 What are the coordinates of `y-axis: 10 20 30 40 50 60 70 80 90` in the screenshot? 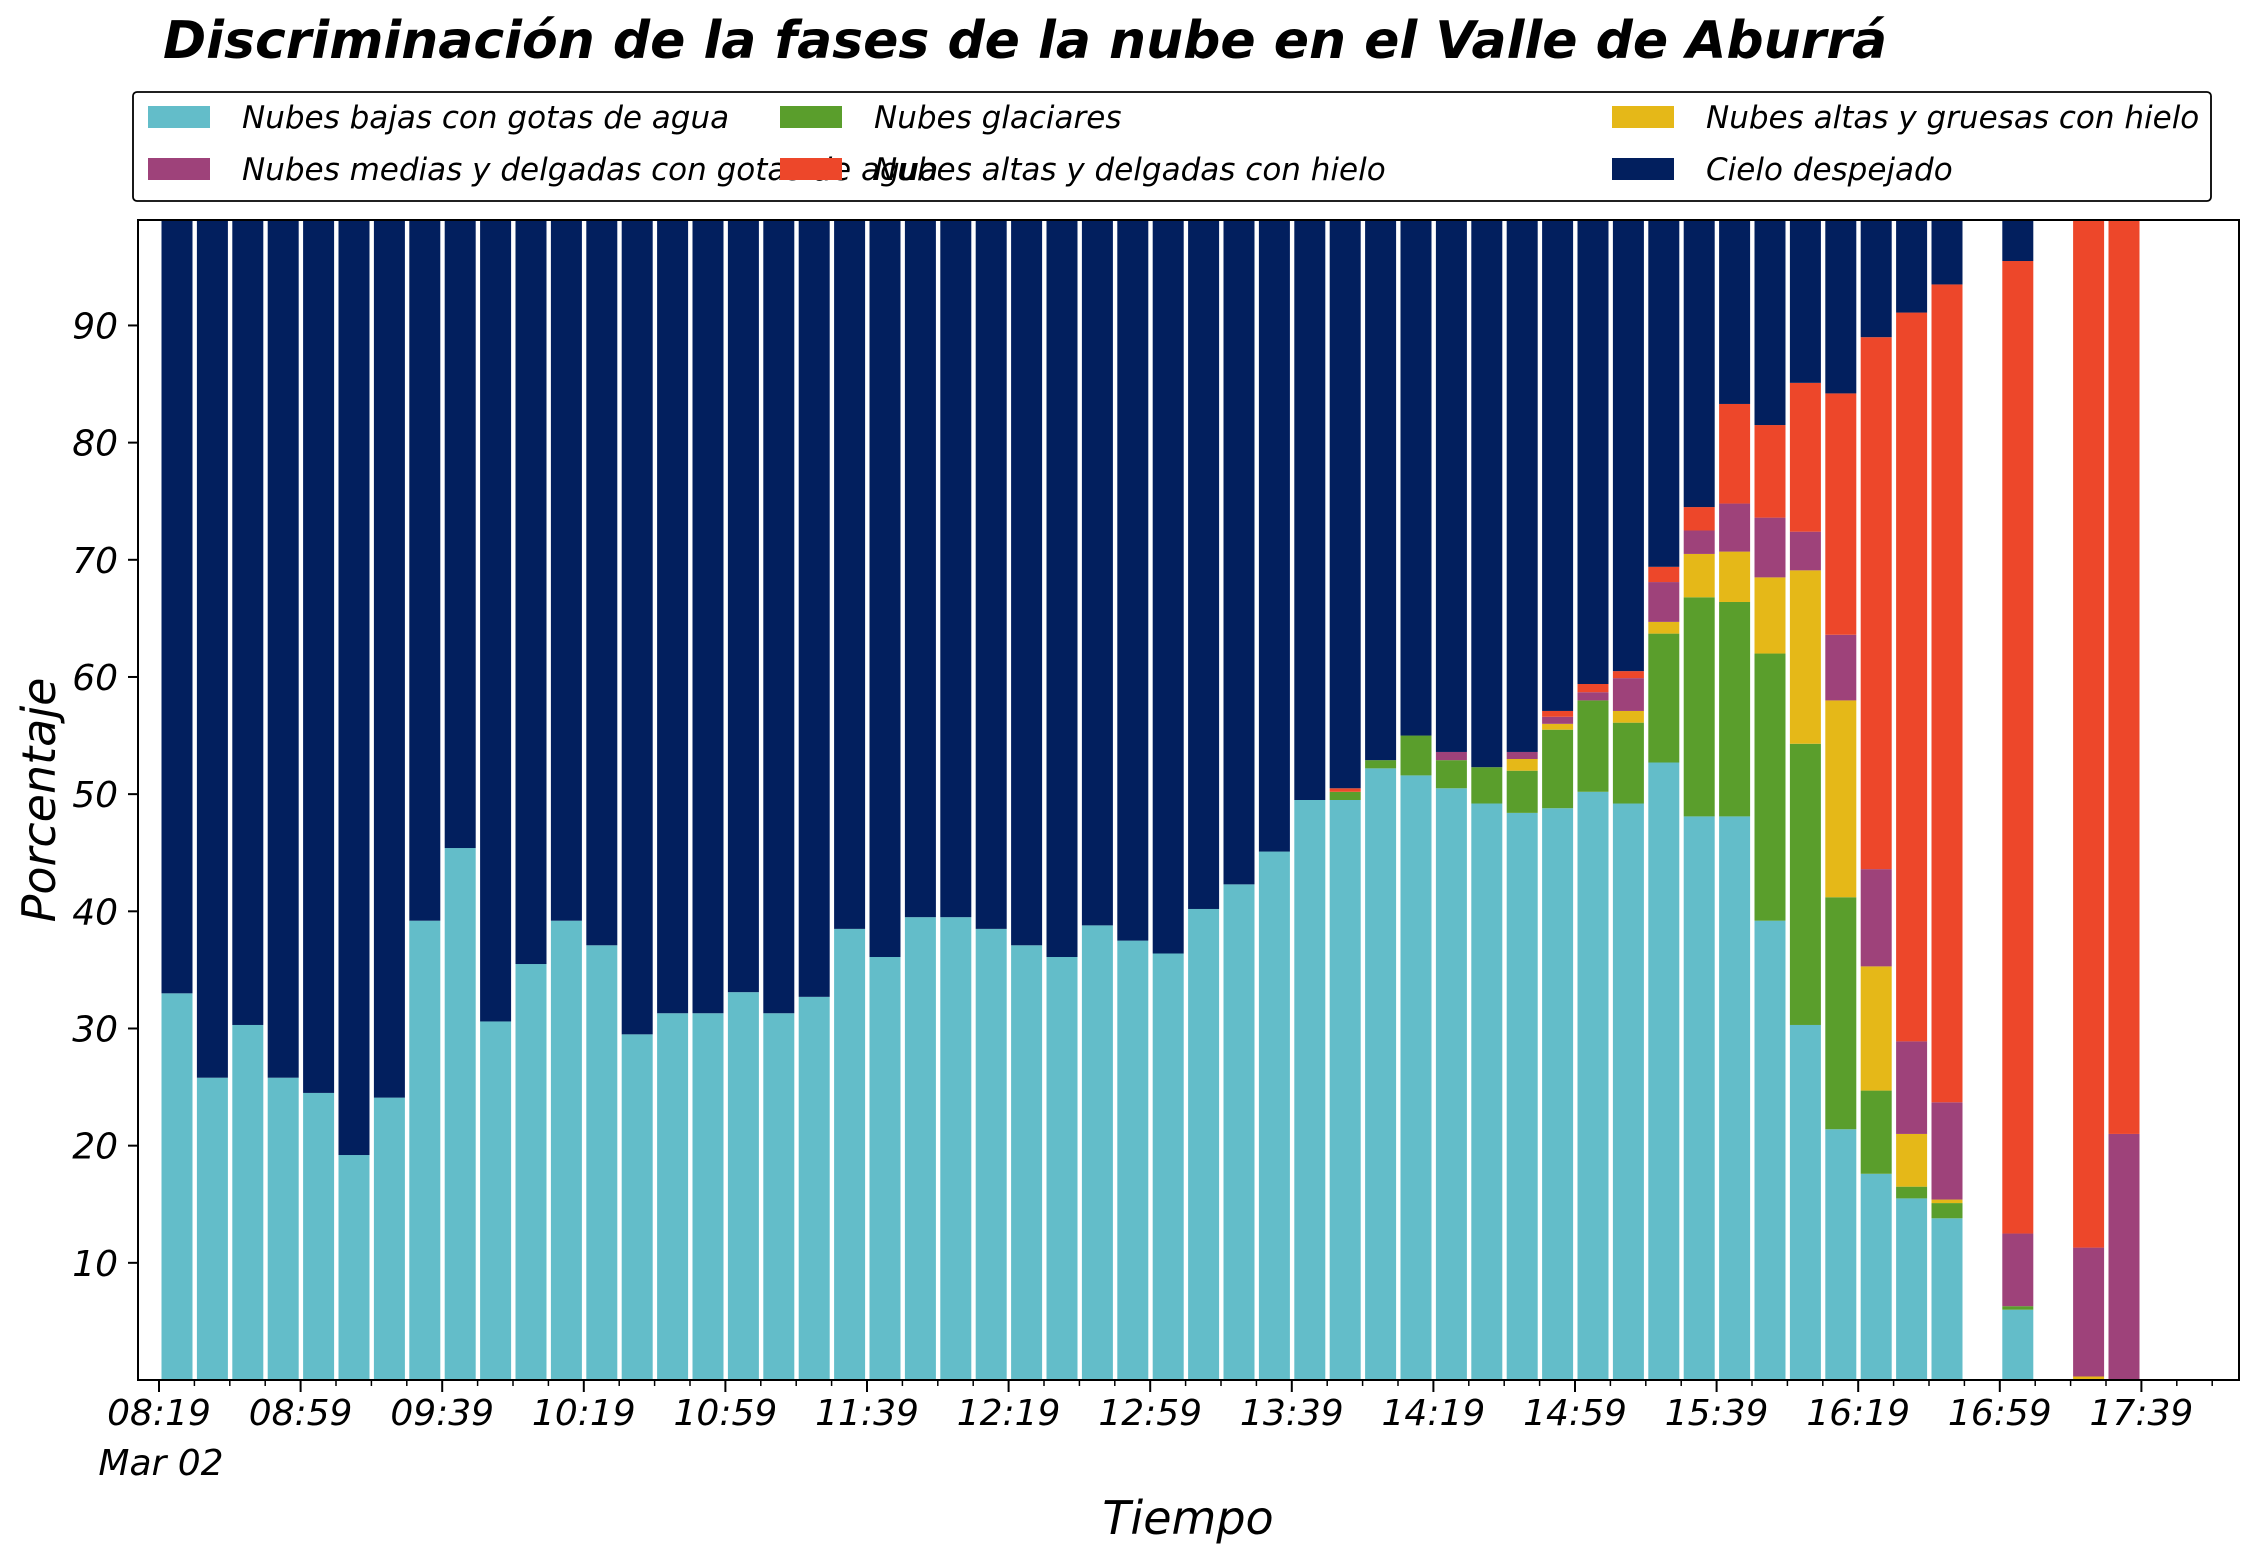 It's located at (105, 795).